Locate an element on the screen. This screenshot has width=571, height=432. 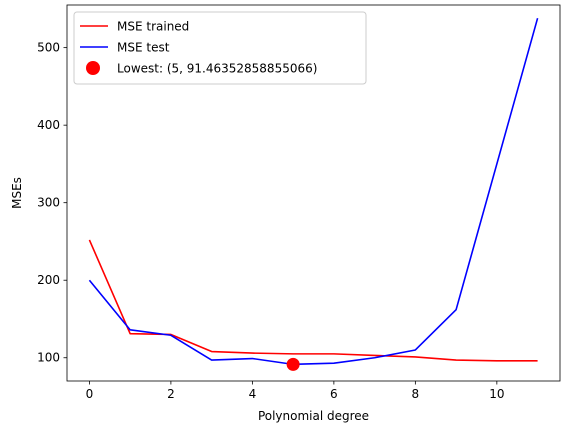
x-tick-label: 8 is located at coordinates (416, 394).